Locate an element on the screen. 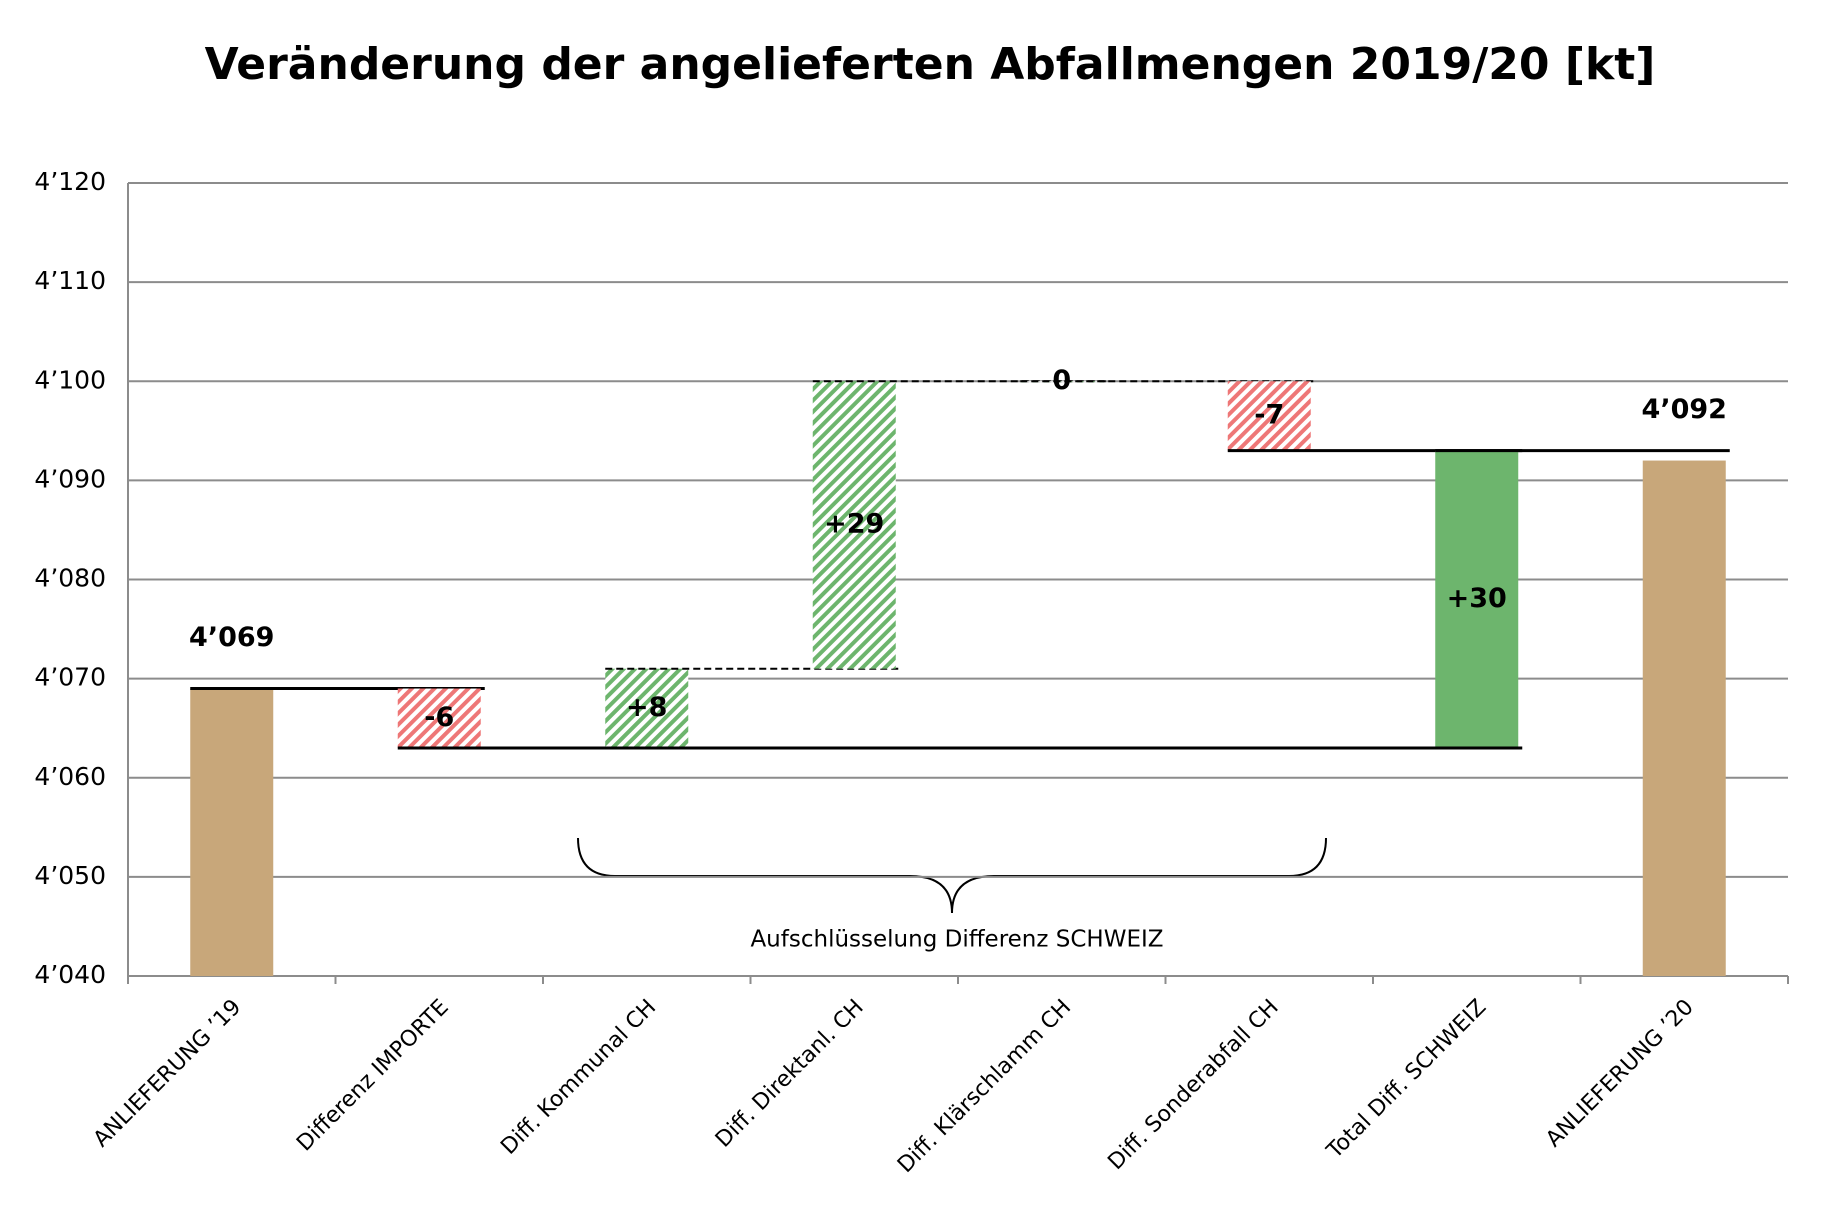  x-tick-label: ANLIEFERUNG ’20 is located at coordinates (1619, 1073).